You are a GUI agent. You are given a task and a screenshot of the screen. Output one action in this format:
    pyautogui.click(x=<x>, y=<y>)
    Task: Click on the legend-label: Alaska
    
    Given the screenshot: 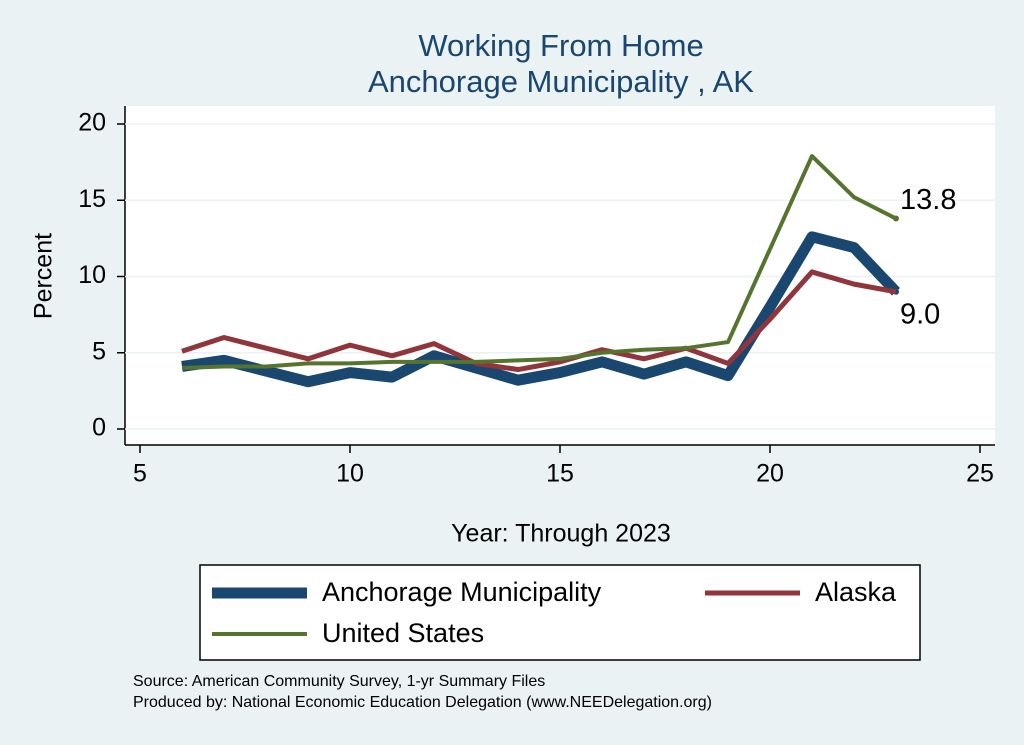 What is the action you would take?
    pyautogui.click(x=856, y=592)
    